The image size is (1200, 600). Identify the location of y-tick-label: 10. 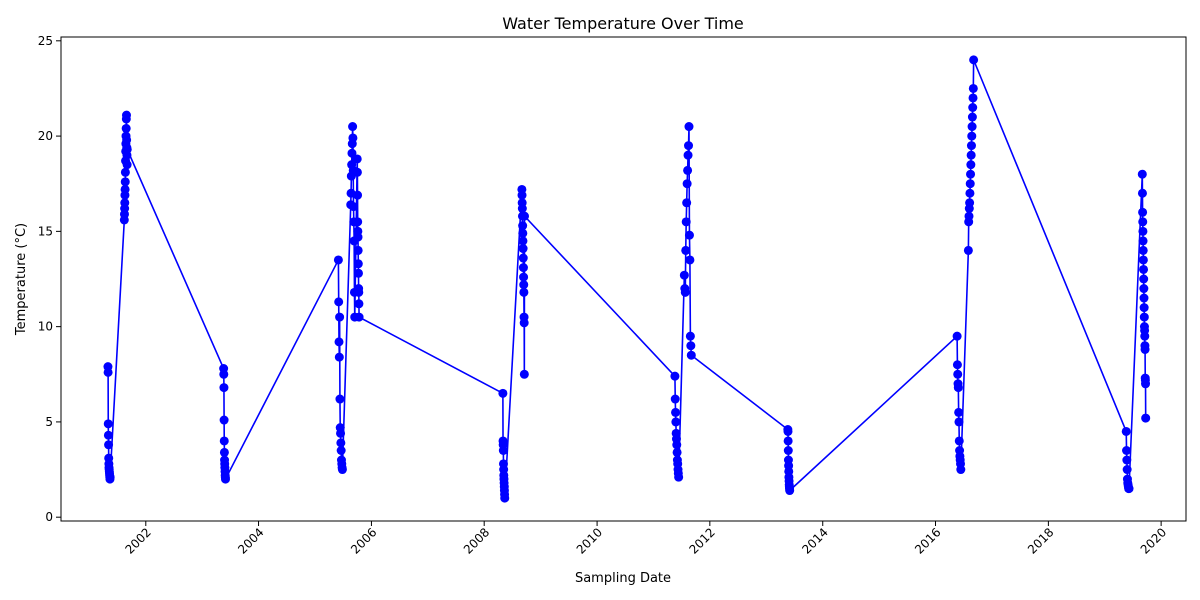
(45, 327).